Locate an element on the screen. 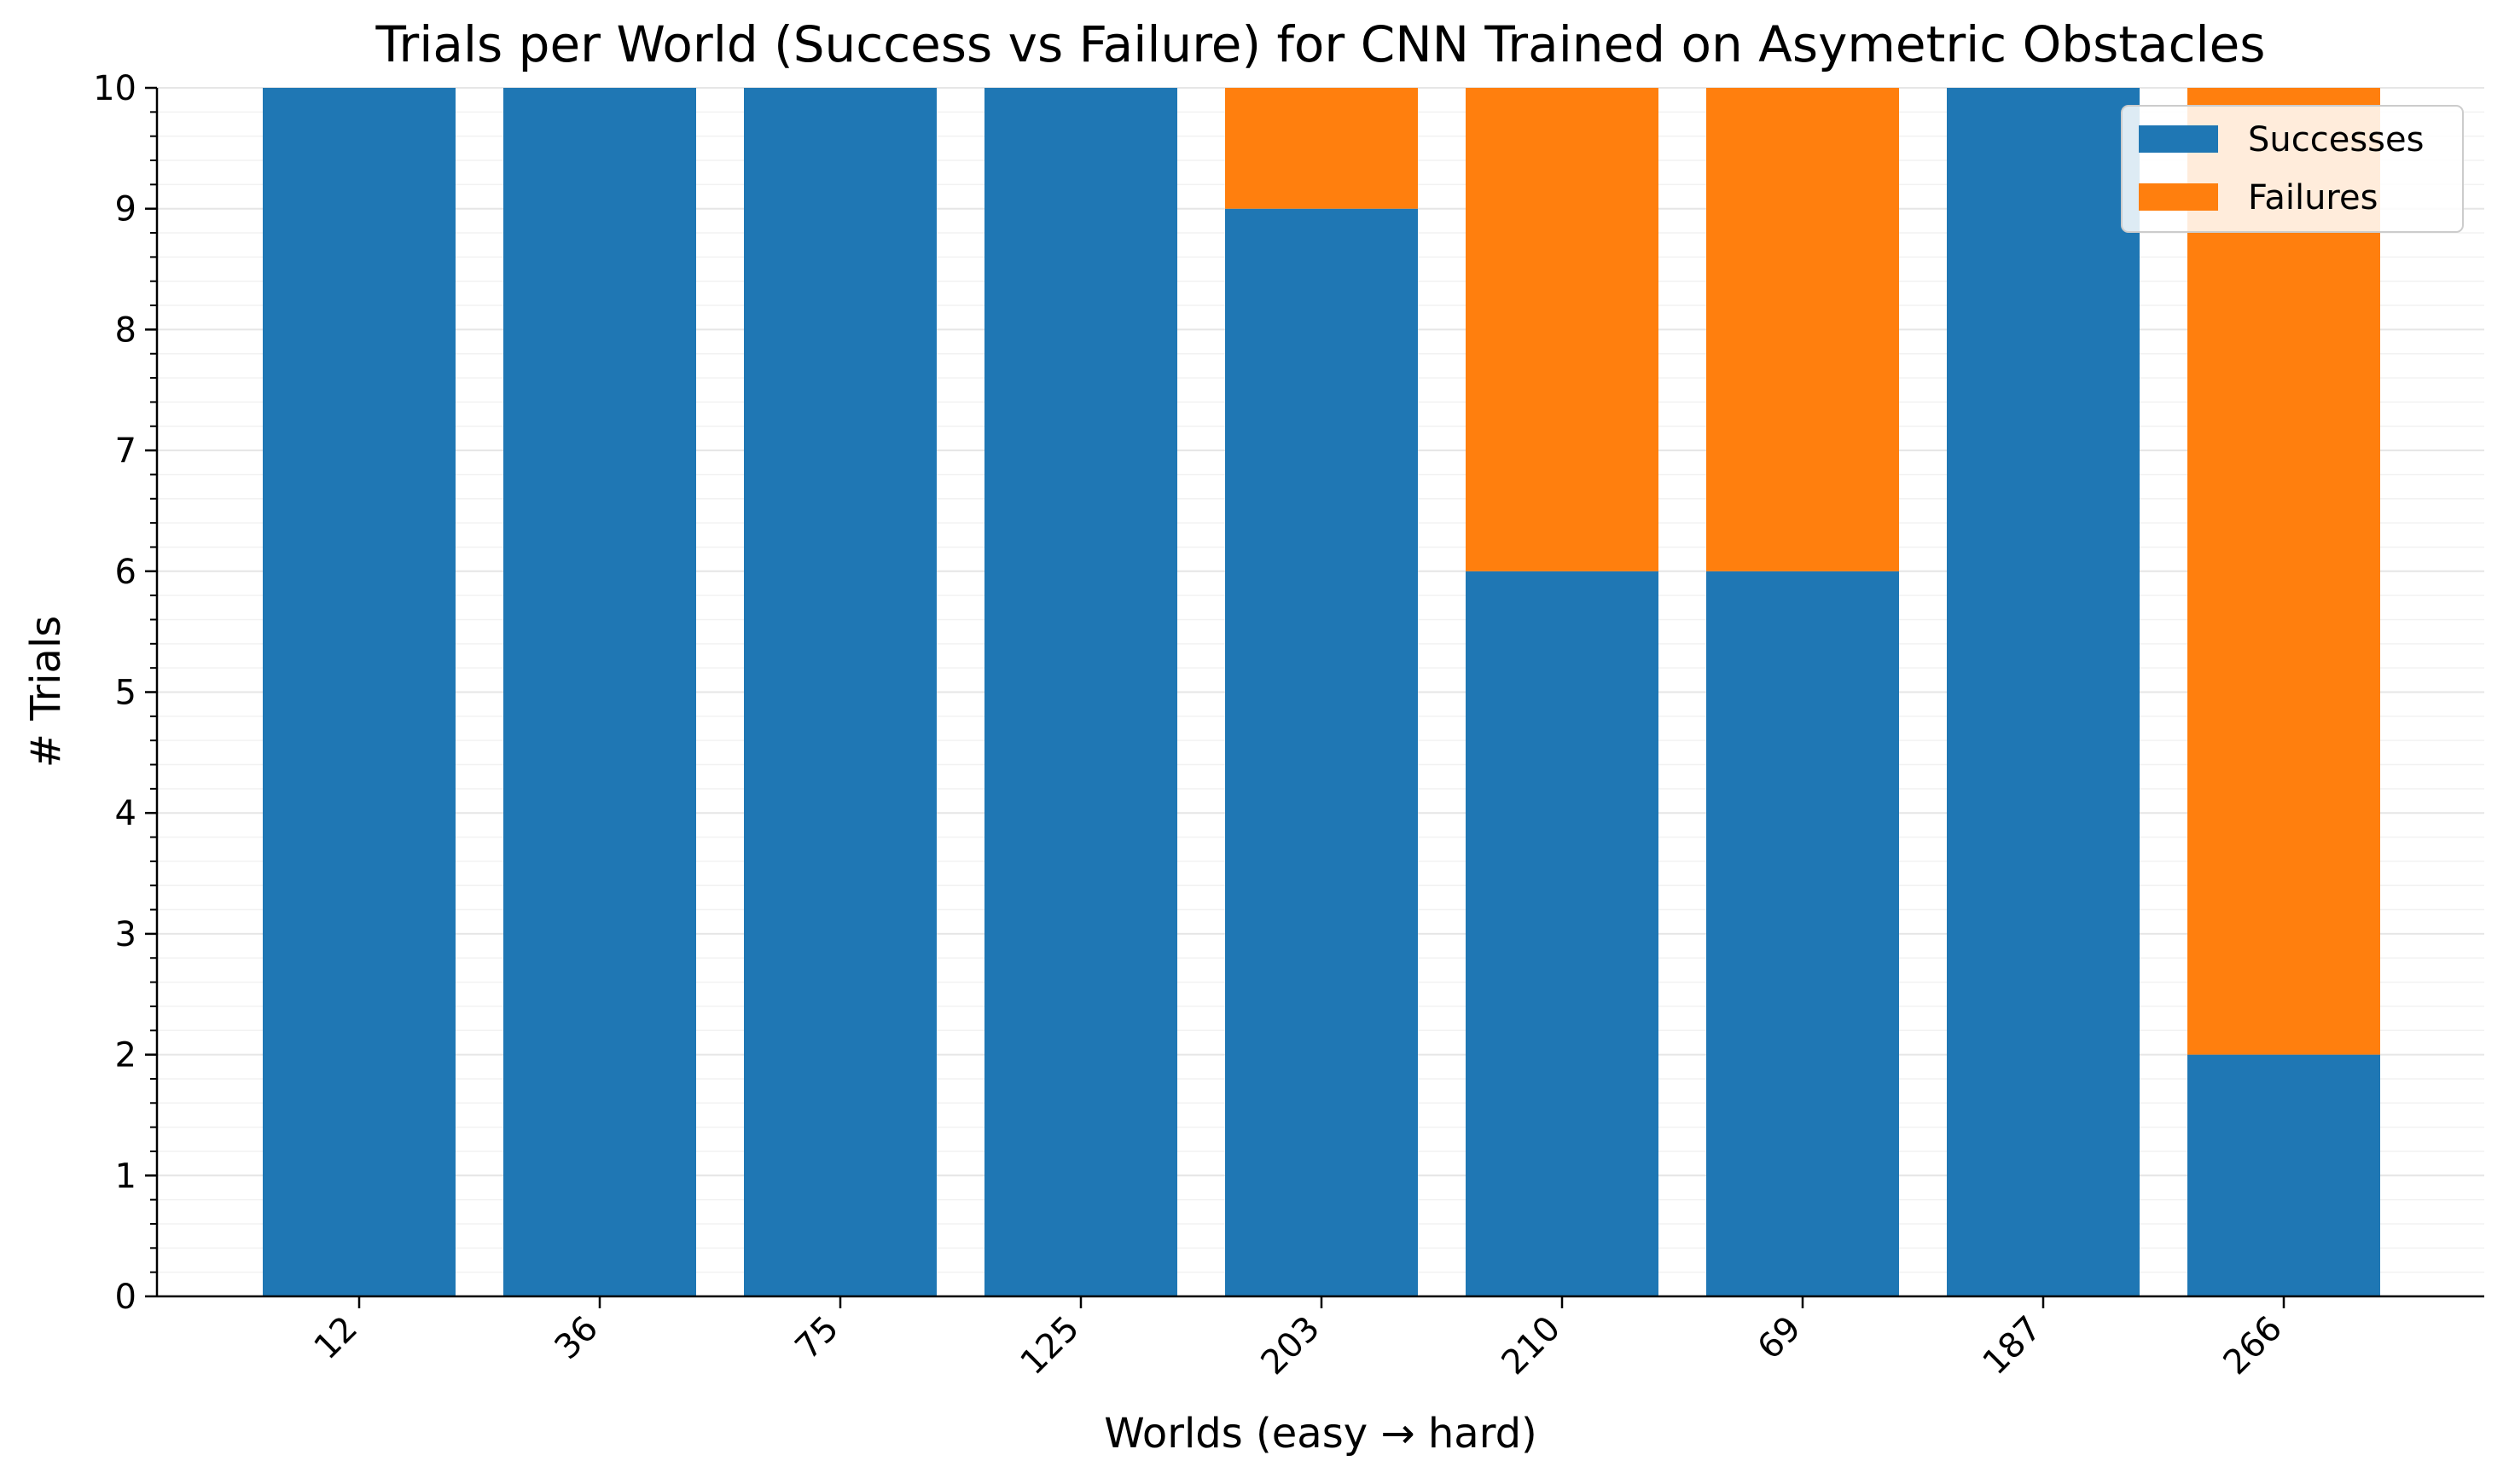 The image size is (2509, 1484). y-tick-label: 8 is located at coordinates (125, 330).